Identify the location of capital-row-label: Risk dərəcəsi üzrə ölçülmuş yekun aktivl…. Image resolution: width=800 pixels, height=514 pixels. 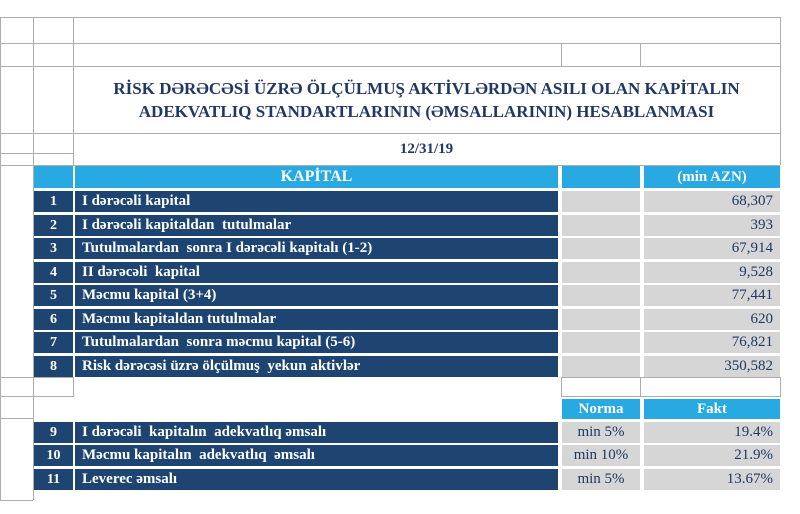
(316, 366).